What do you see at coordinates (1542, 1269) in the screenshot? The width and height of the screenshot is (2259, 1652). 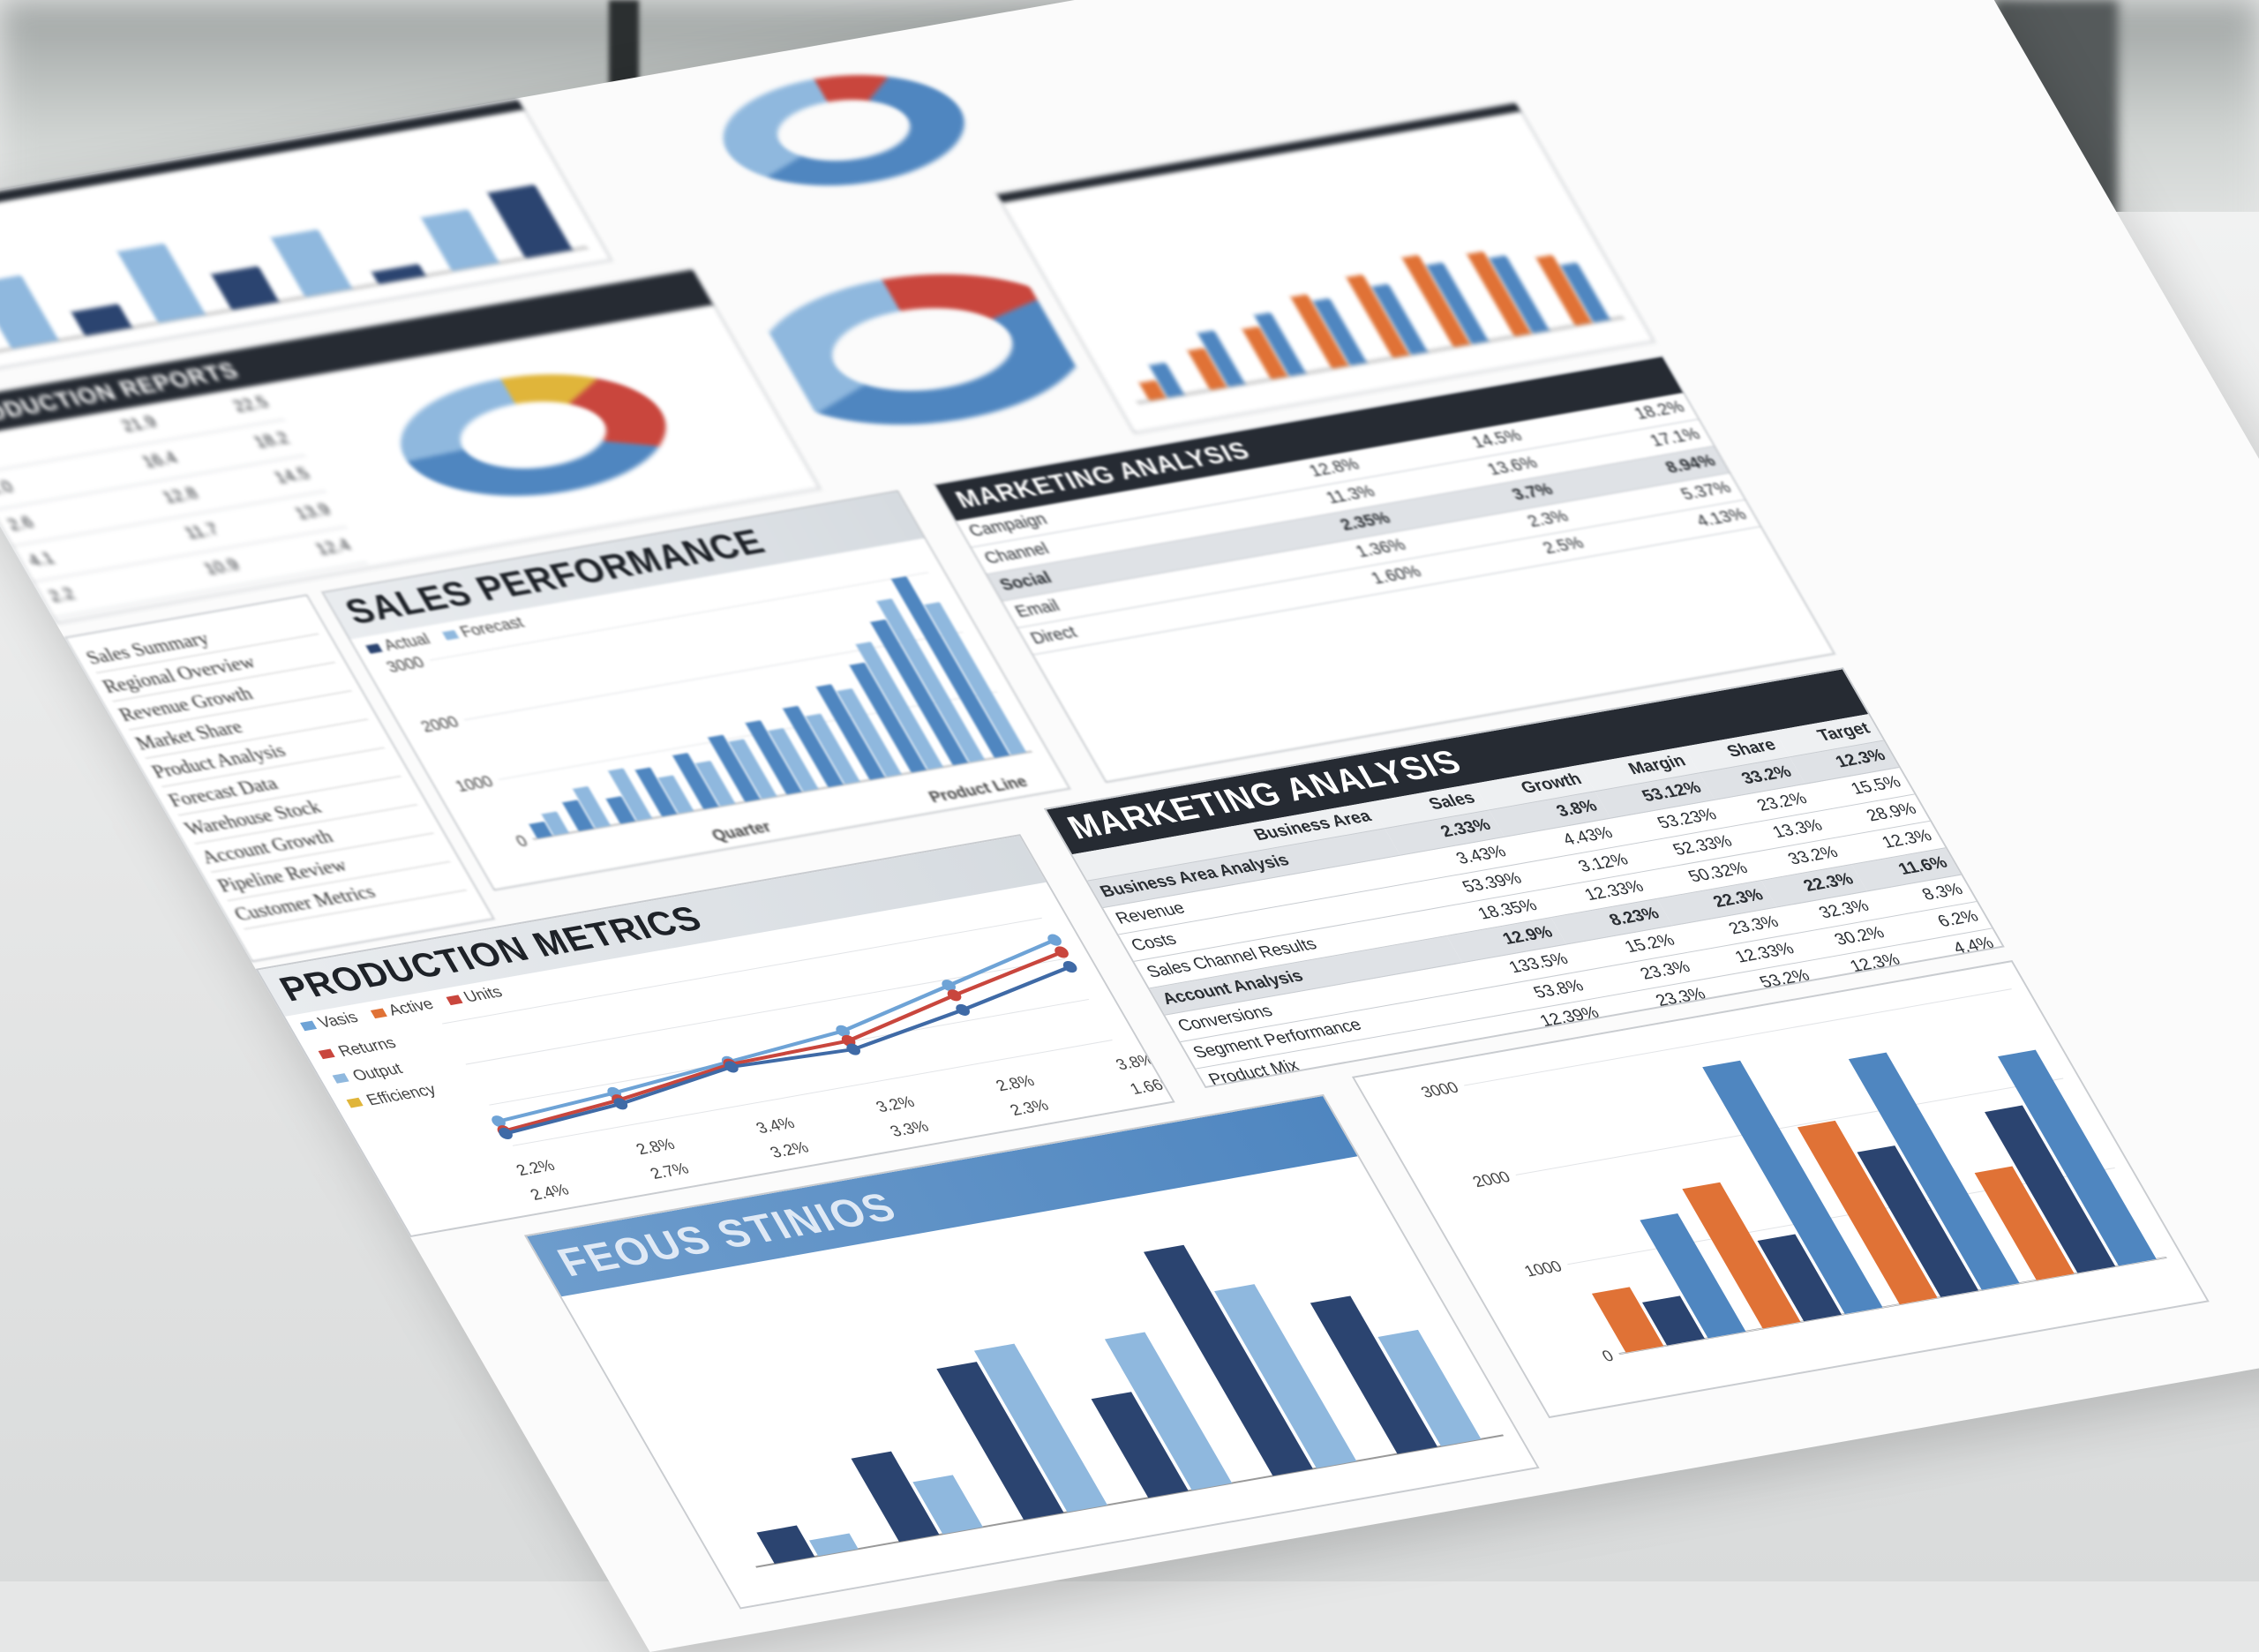 I see `y-tick-label: 1000` at bounding box center [1542, 1269].